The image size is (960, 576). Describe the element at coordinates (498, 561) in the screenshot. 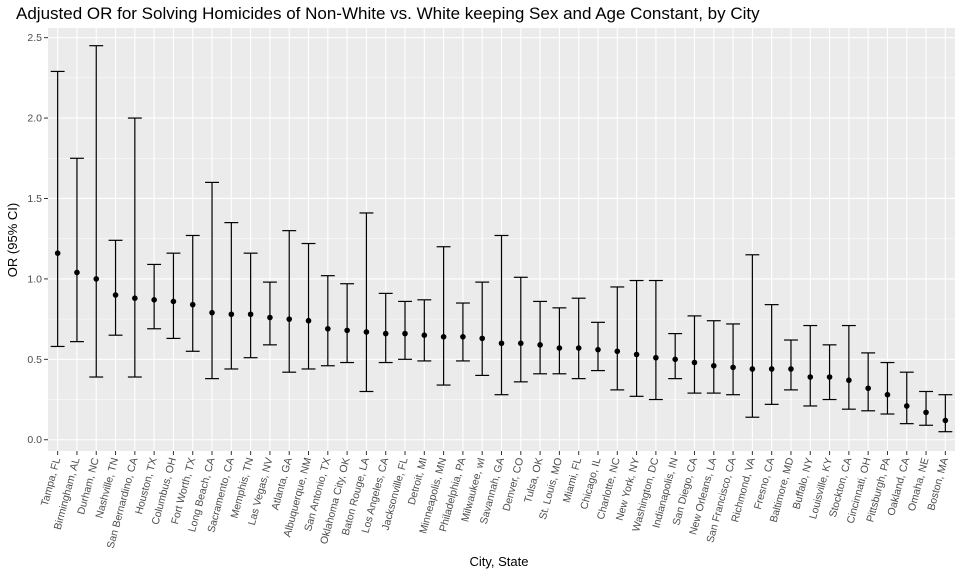

I see `x-axis-title: City, State` at that location.